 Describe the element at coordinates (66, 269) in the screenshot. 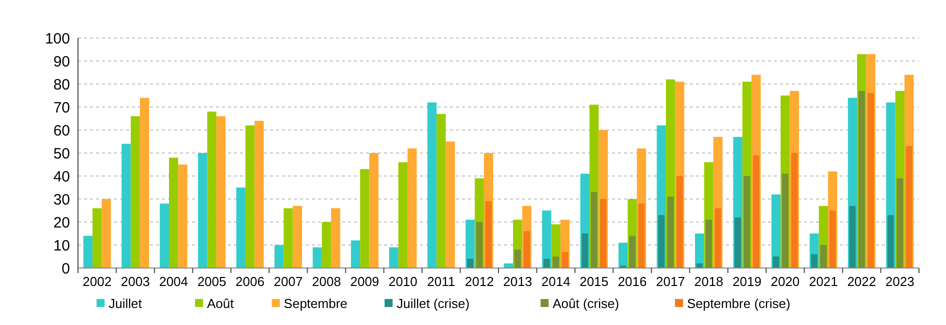

I see `y-tick-label: 0` at that location.